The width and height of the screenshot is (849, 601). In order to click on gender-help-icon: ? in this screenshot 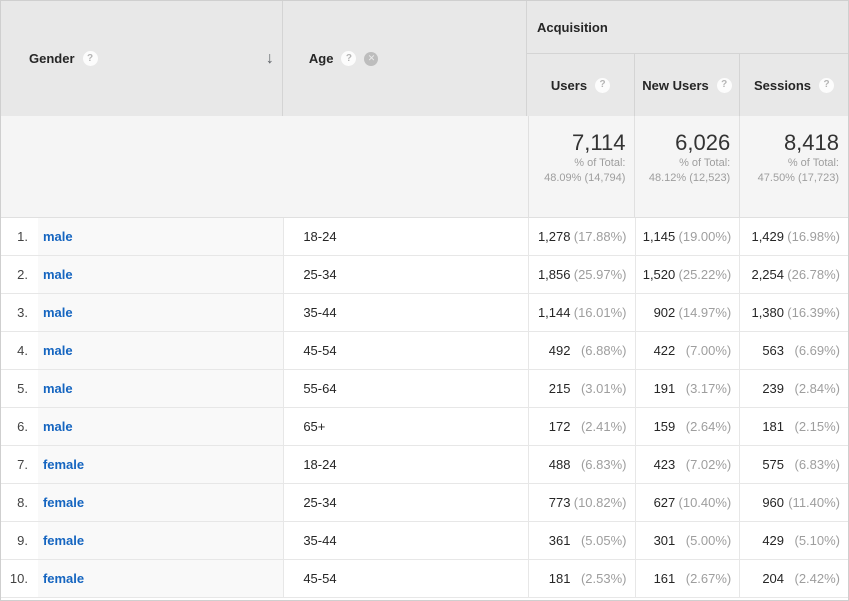, I will do `click(90, 58)`.